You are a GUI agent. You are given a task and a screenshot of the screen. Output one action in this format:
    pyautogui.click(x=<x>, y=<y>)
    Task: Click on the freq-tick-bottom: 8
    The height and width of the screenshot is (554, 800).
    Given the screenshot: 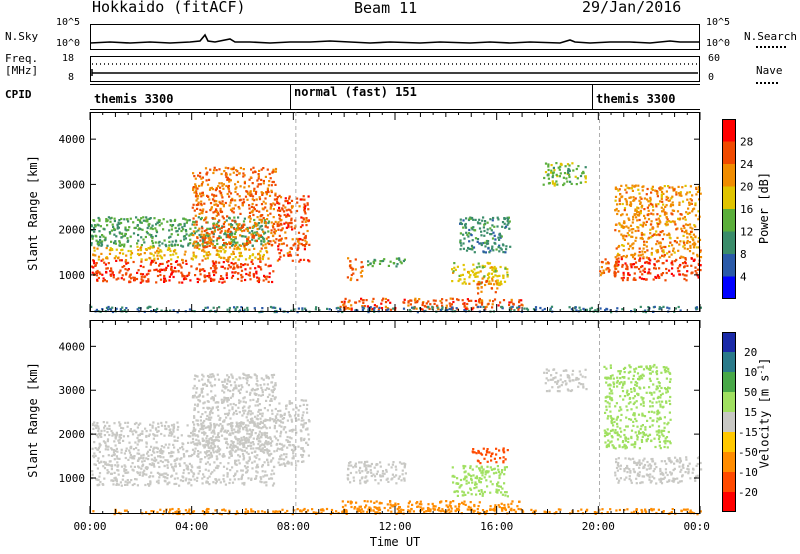 What is the action you would take?
    pyautogui.click(x=71, y=77)
    